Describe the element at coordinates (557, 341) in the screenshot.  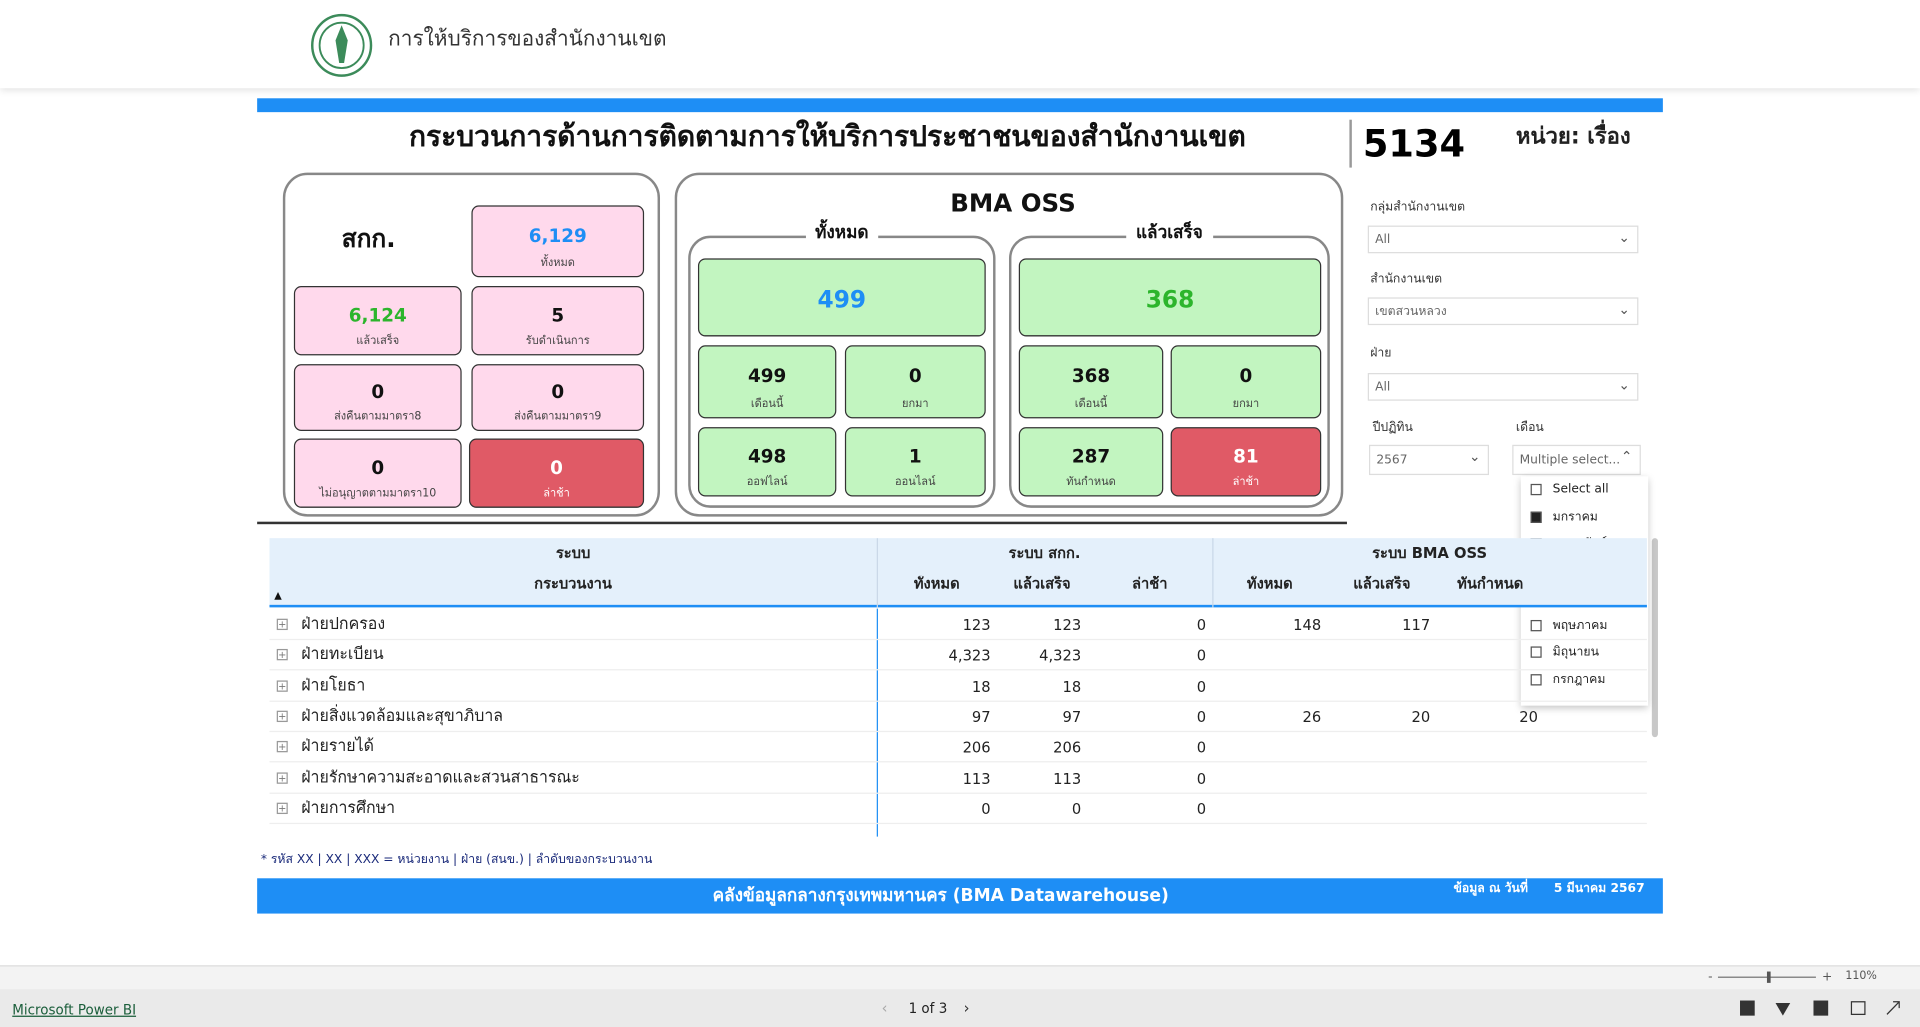
I see `kpi-label: รับดำเนินการ` at that location.